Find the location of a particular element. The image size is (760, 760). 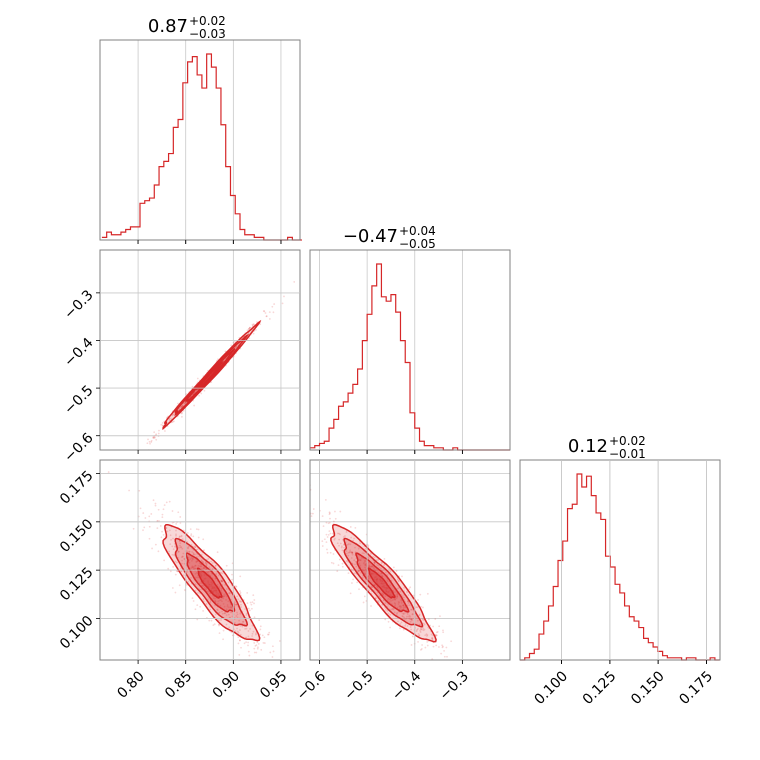

hist-p2-step-line is located at coordinates (410, 357).